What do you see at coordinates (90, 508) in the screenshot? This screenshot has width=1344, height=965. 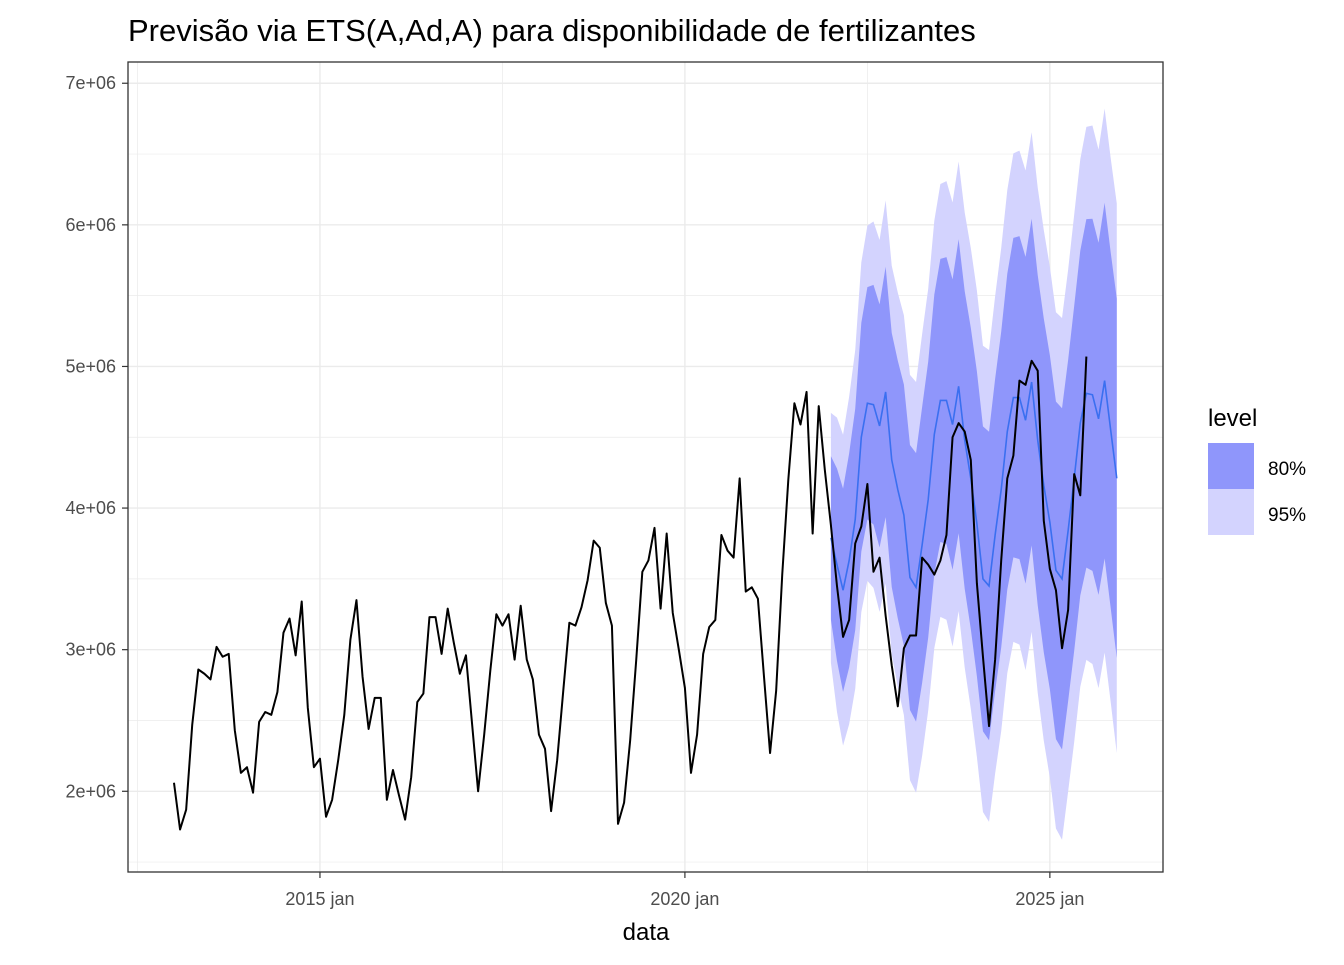 I see `y-tick-label: 4e+06` at bounding box center [90, 508].